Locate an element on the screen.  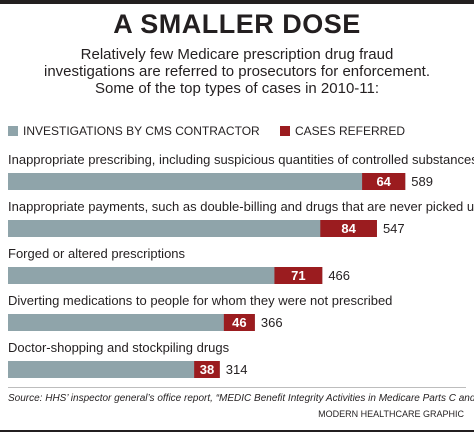
value-label-cases-referred: 71 is located at coordinates (298, 275).